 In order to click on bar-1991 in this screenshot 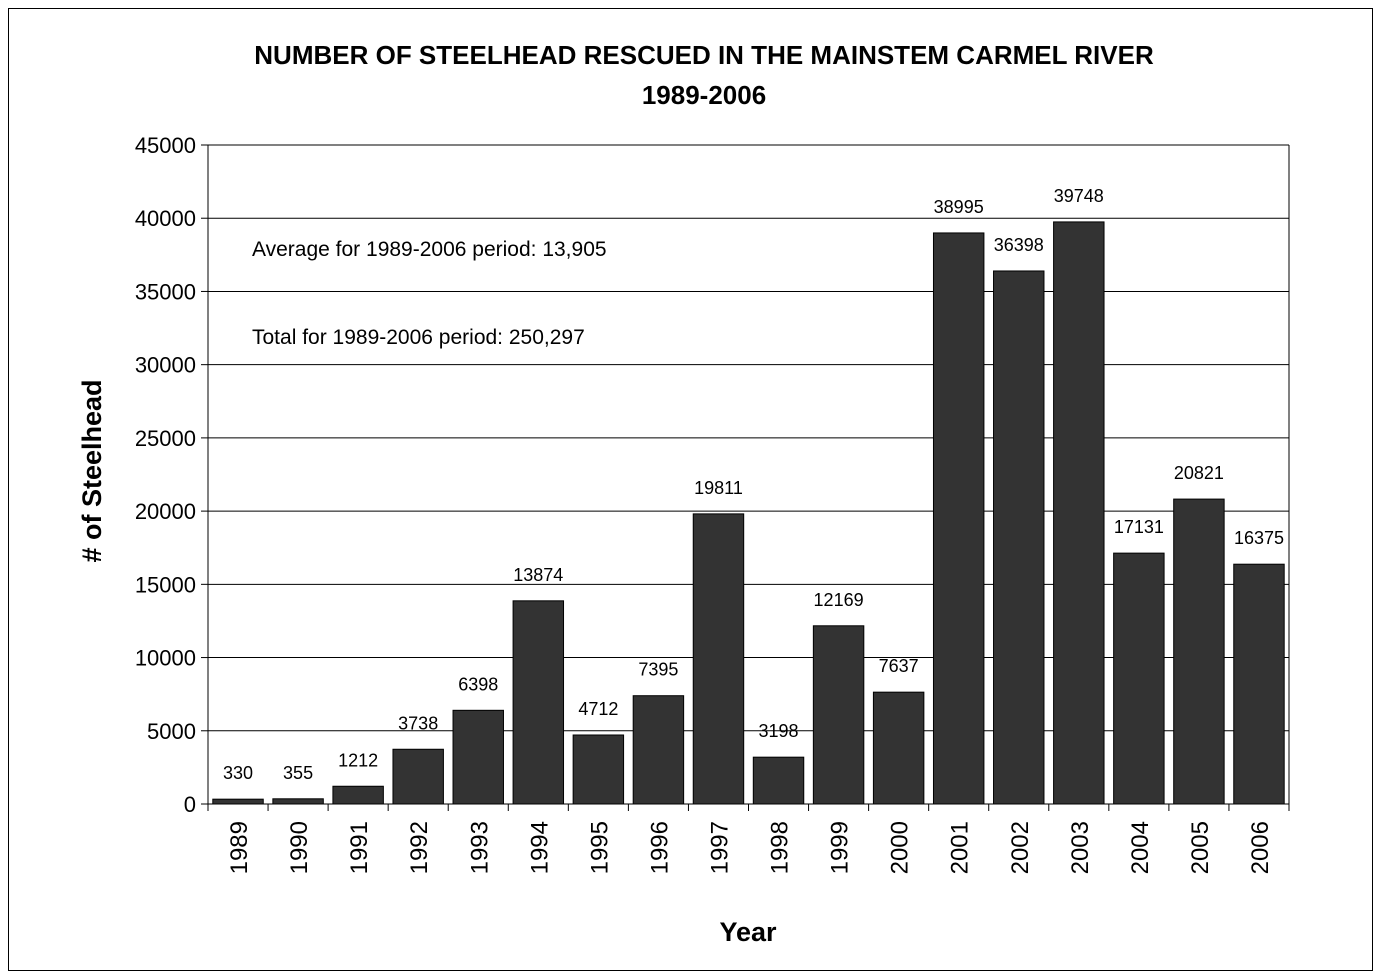, I will do `click(358, 795)`.